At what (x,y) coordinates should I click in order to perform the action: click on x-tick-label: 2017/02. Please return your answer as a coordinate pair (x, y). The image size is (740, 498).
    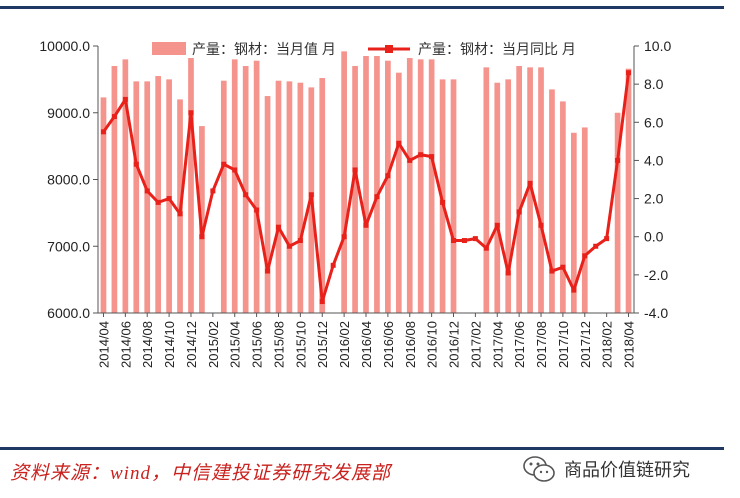
    Looking at the image, I should click on (475, 344).